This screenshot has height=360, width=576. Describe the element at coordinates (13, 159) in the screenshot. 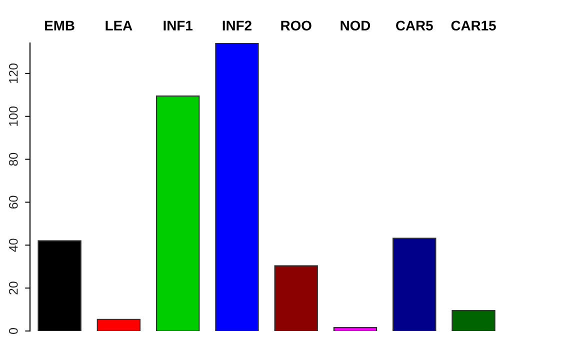

I see `y-tick-label: 80` at that location.